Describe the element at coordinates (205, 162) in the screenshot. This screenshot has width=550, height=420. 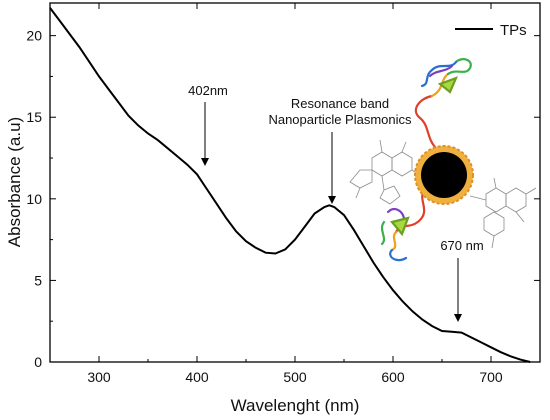
I see `annotation-402nm-arrowhead` at that location.